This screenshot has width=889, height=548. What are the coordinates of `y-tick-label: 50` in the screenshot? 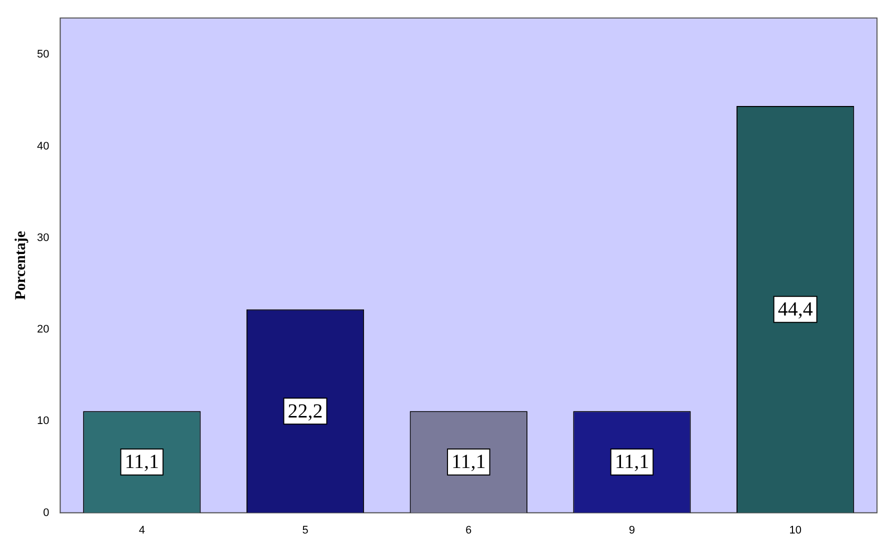 It's located at (43, 54).